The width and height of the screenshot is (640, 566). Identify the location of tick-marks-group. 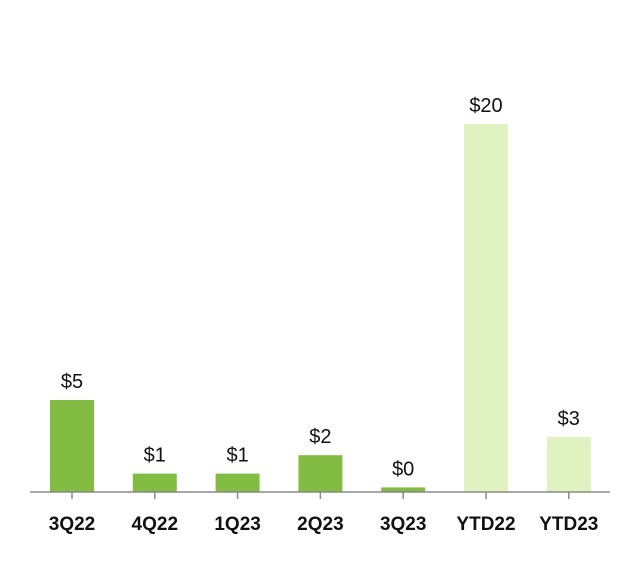
(320, 495).